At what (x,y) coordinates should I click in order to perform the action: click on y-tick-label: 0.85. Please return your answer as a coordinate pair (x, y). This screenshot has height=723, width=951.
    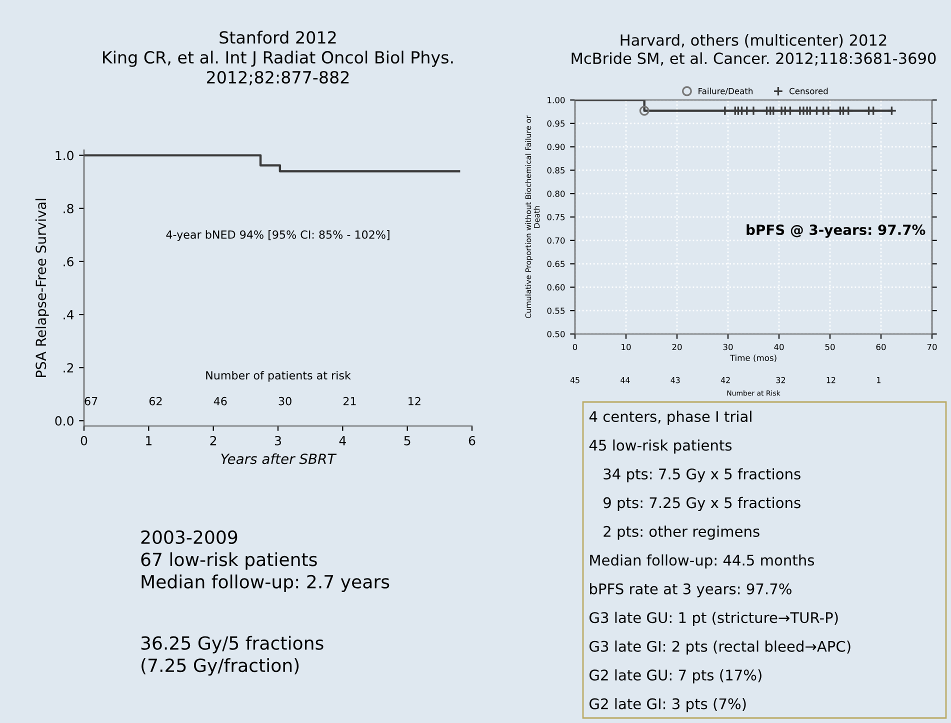
    Looking at the image, I should click on (556, 170).